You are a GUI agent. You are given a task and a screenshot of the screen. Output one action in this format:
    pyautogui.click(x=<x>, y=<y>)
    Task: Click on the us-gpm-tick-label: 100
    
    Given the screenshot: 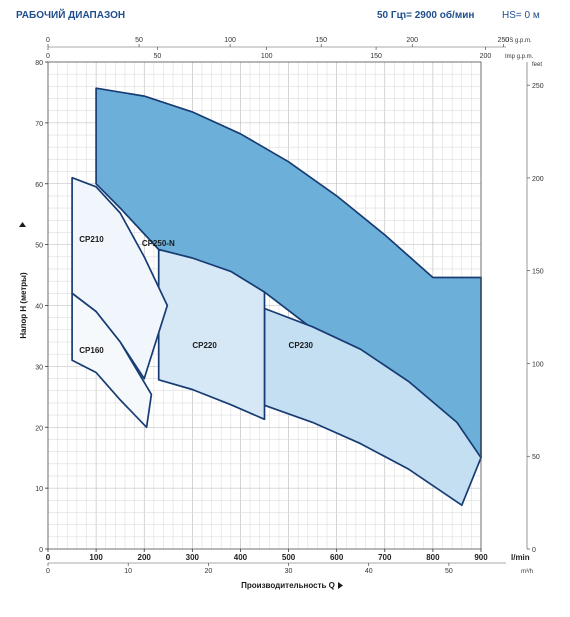 What is the action you would take?
    pyautogui.click(x=230, y=40)
    